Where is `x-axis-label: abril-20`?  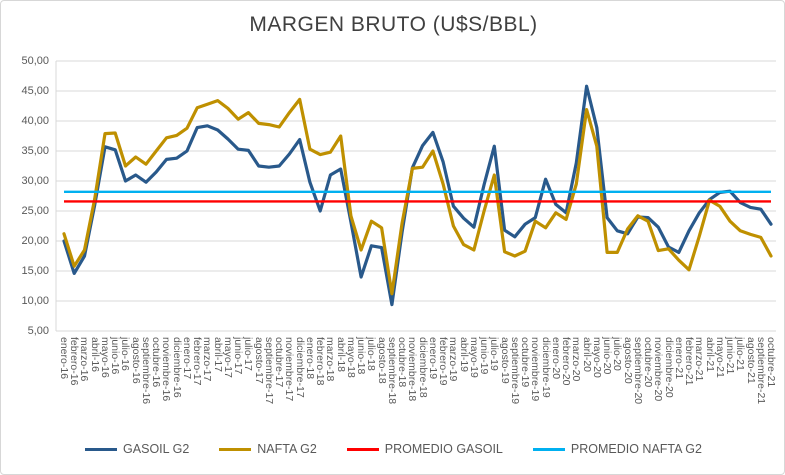
x-axis-label: abril-20 is located at coordinates (586, 355).